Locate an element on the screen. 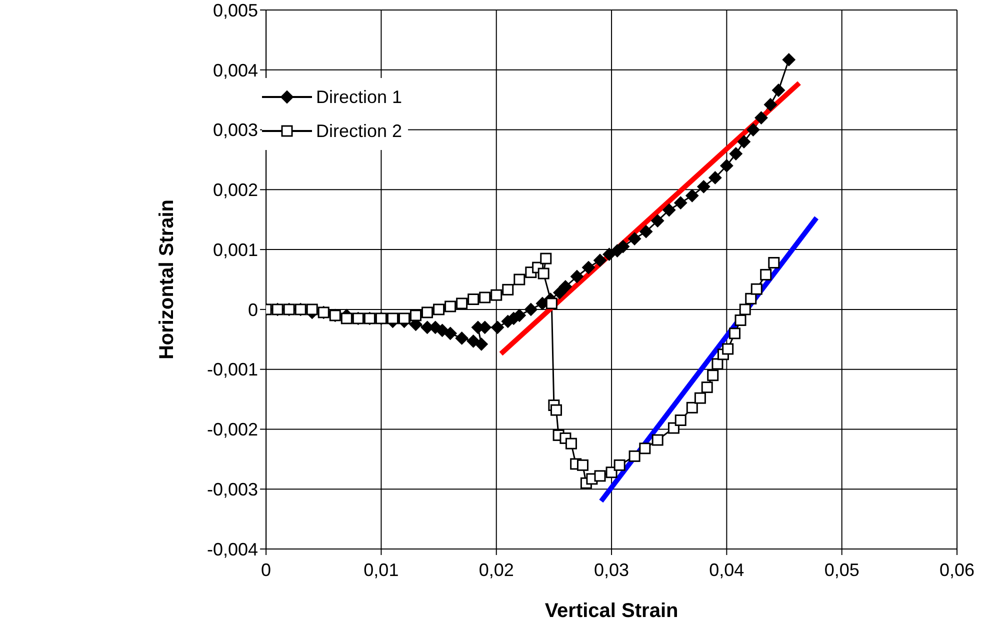  x-tick-label: 0,02 is located at coordinates (496, 570).